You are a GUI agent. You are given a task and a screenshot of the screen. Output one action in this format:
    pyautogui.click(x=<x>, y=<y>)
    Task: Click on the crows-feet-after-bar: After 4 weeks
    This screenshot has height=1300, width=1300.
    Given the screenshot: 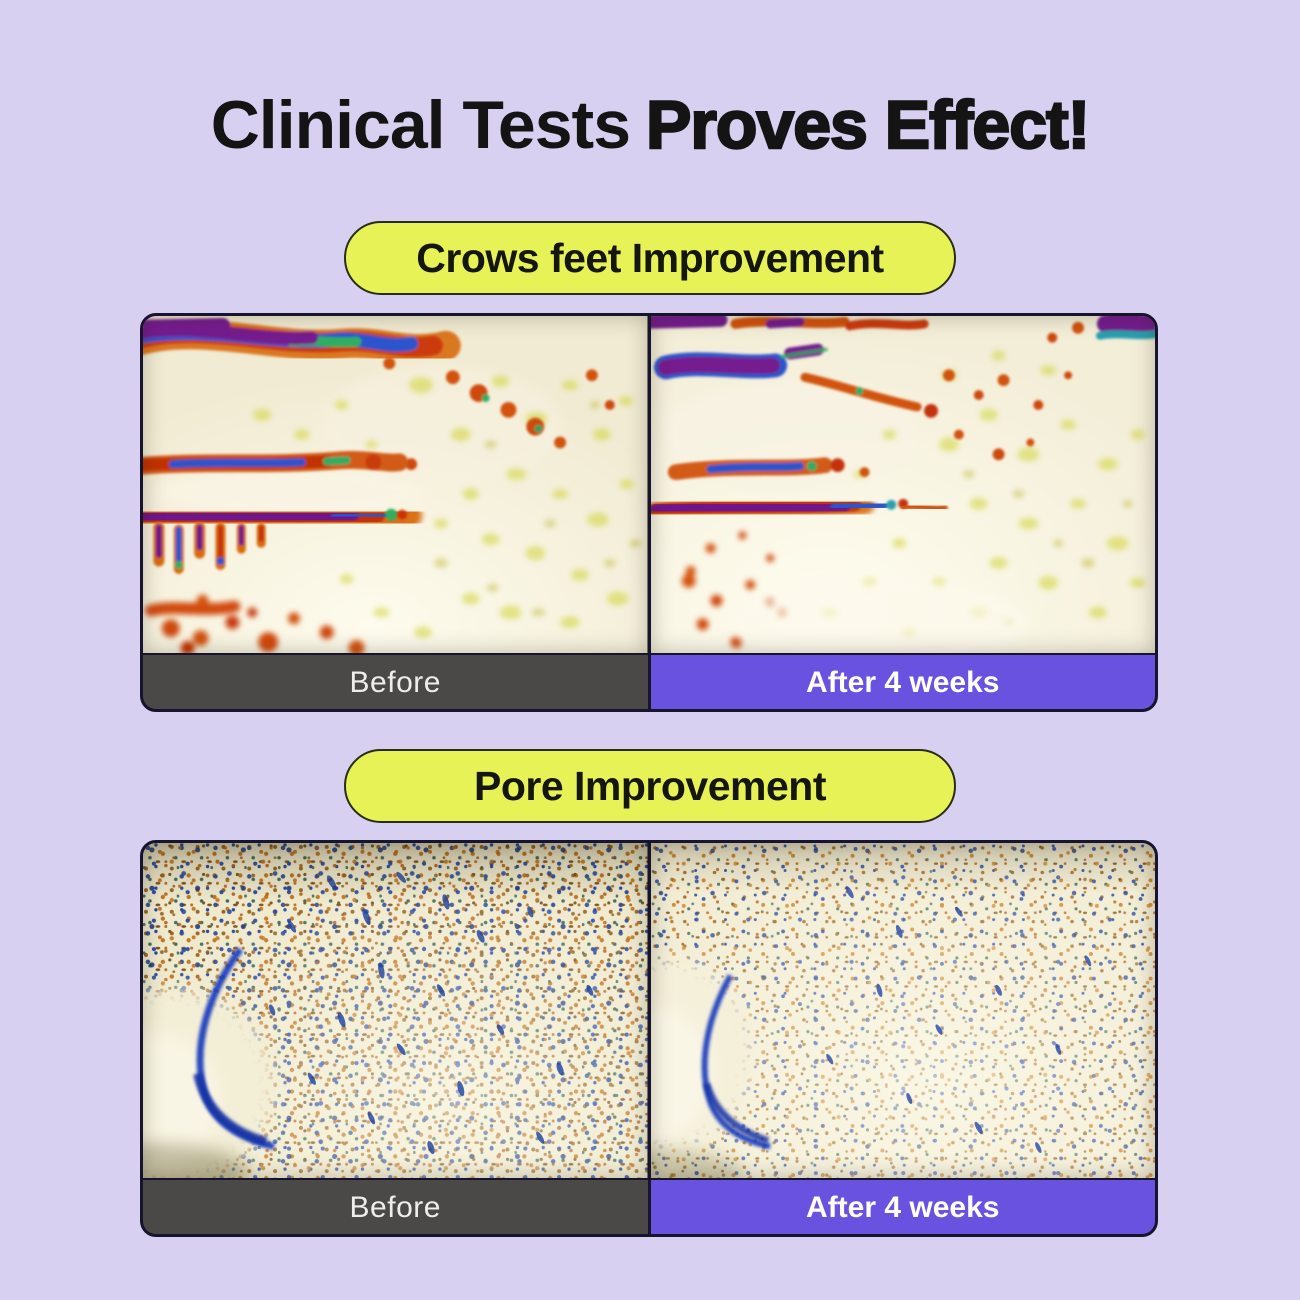 What is the action you would take?
    pyautogui.click(x=901, y=682)
    